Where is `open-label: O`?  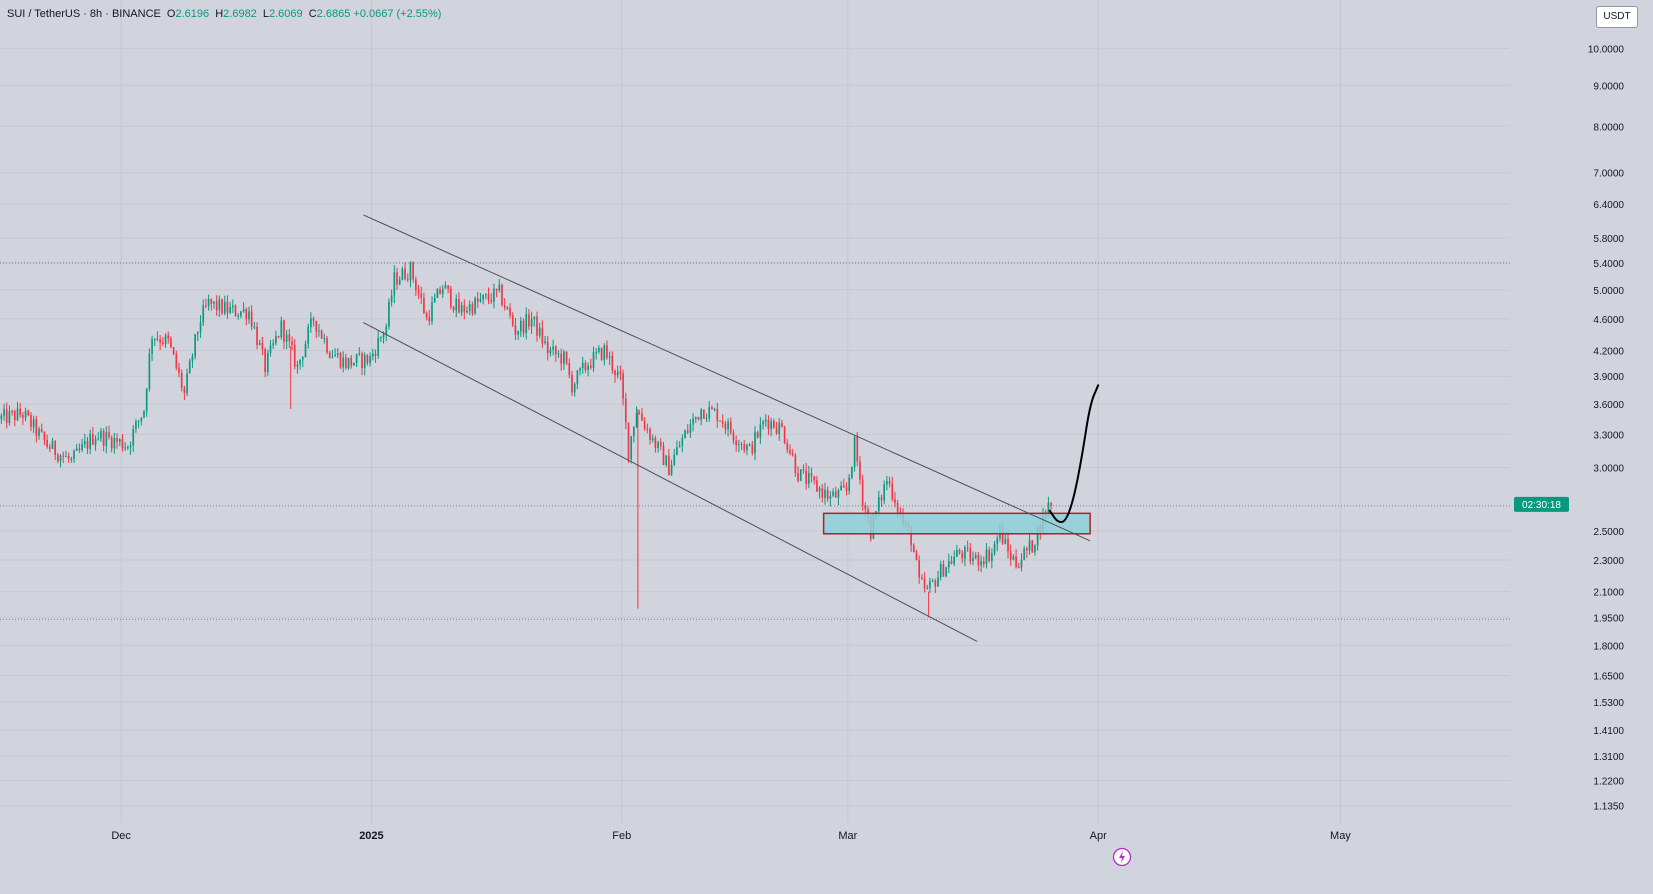
open-label: O is located at coordinates (171, 14).